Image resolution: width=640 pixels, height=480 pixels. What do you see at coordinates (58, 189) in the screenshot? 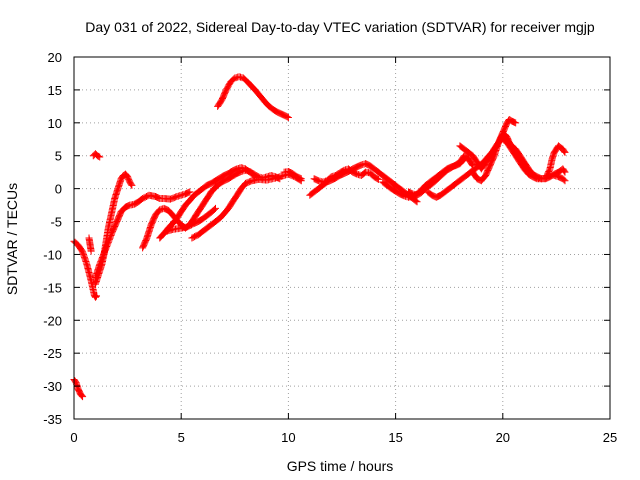
I see `y-tick-label: 0` at bounding box center [58, 189].